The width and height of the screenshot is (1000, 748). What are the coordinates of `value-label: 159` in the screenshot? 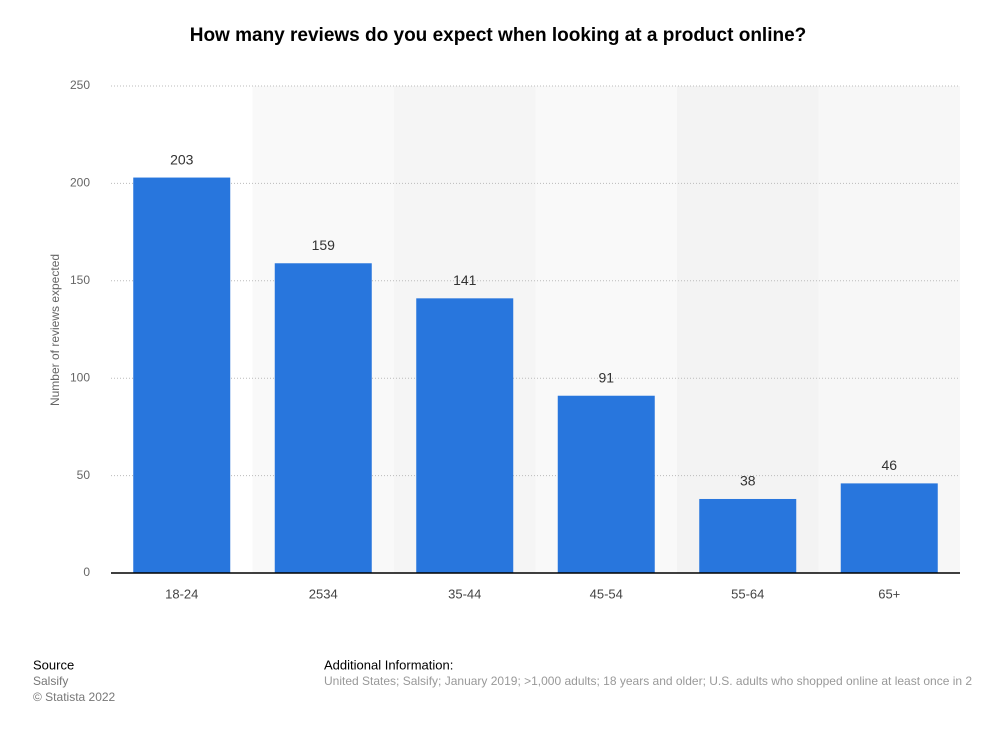 It's located at (324, 245).